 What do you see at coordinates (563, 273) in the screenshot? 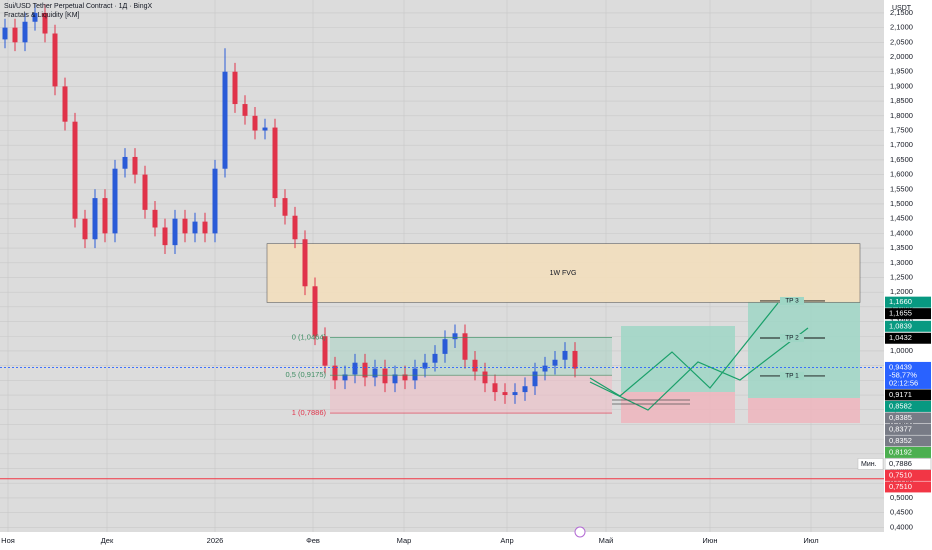
I see `fvg-zone` at bounding box center [563, 273].